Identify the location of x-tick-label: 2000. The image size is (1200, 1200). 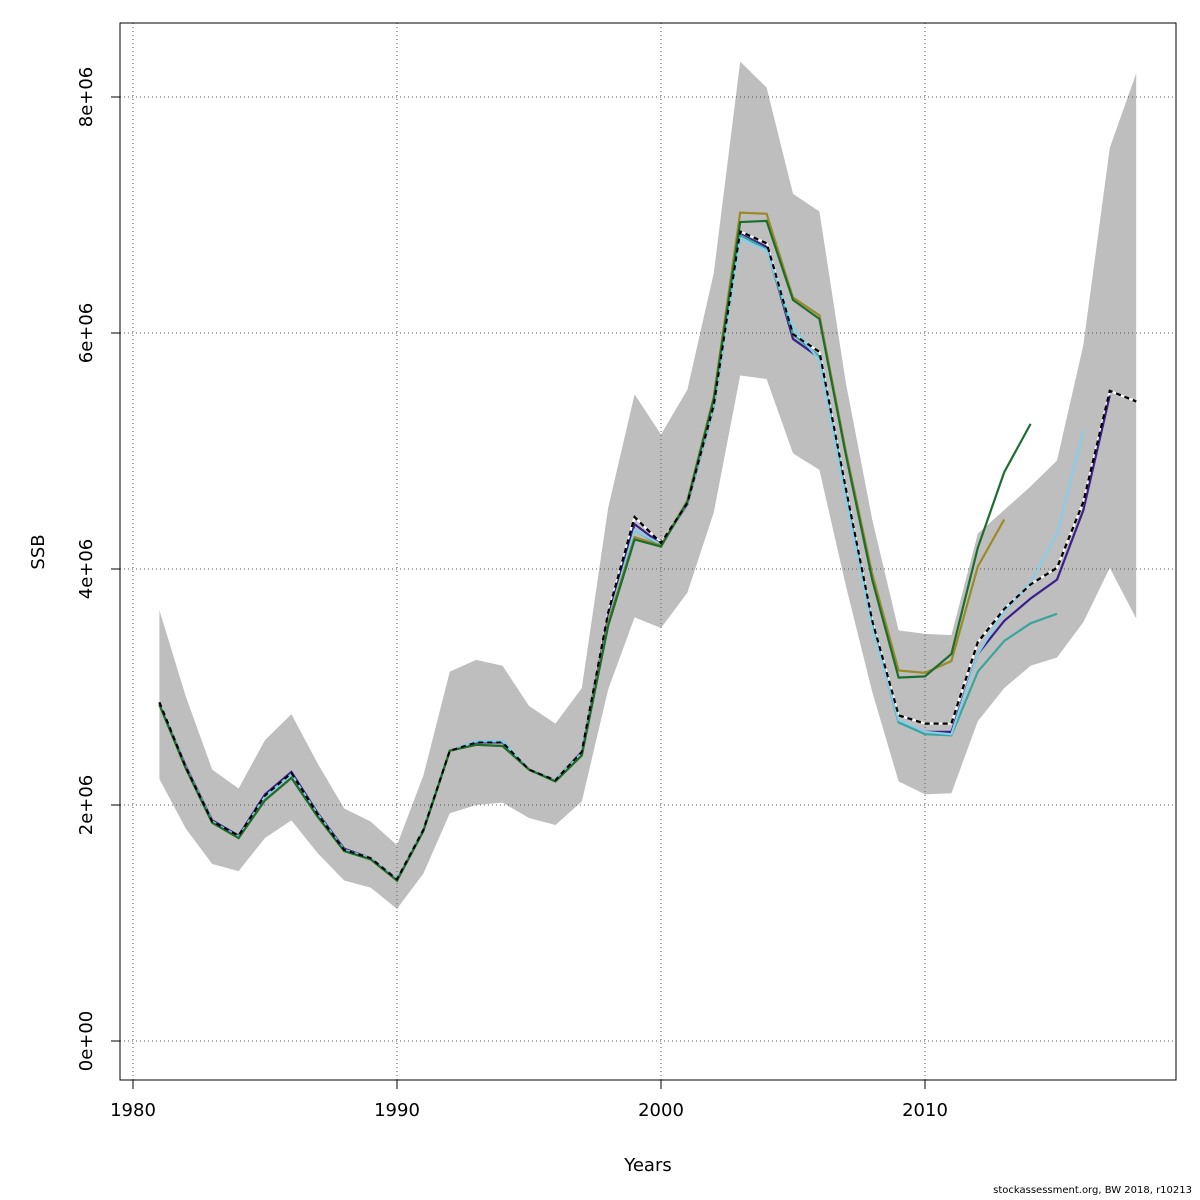
(661, 1110).